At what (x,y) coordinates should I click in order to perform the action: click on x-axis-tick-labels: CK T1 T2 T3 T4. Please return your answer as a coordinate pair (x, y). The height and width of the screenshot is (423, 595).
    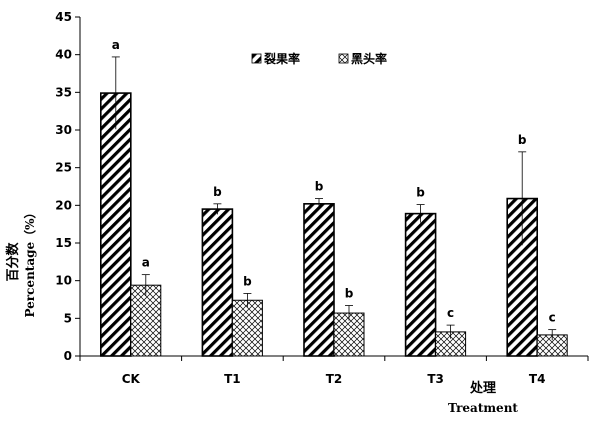
    Looking at the image, I should click on (334, 371).